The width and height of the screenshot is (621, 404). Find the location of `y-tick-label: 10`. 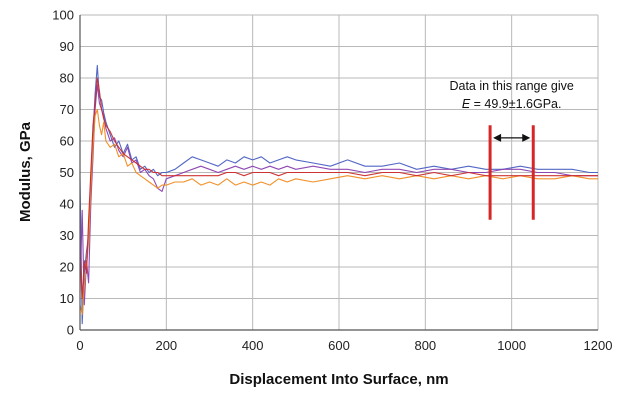

y-tick-label: 10 is located at coordinates (67, 298).